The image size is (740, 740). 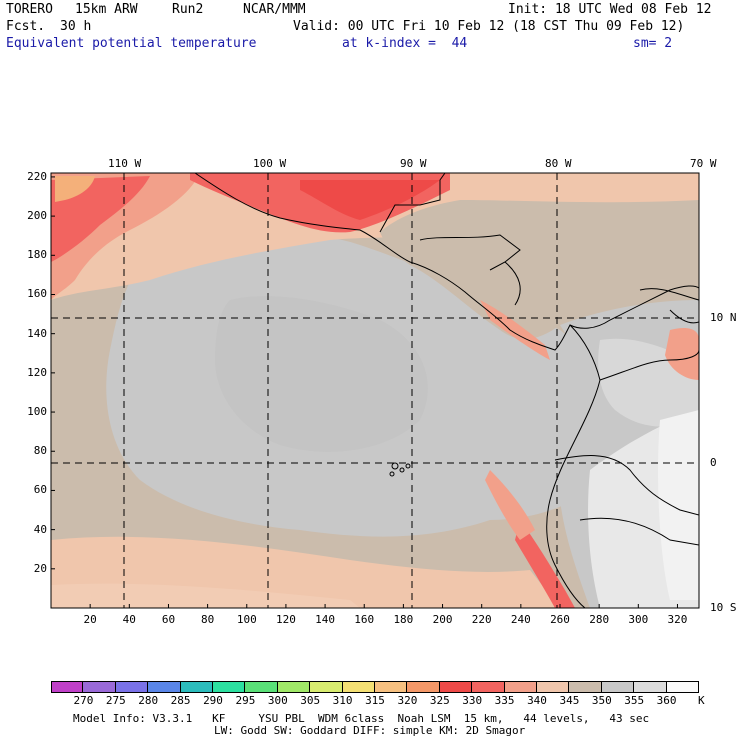 What do you see at coordinates (207, 619) in the screenshot?
I see `x-tick-label: 80` at bounding box center [207, 619].